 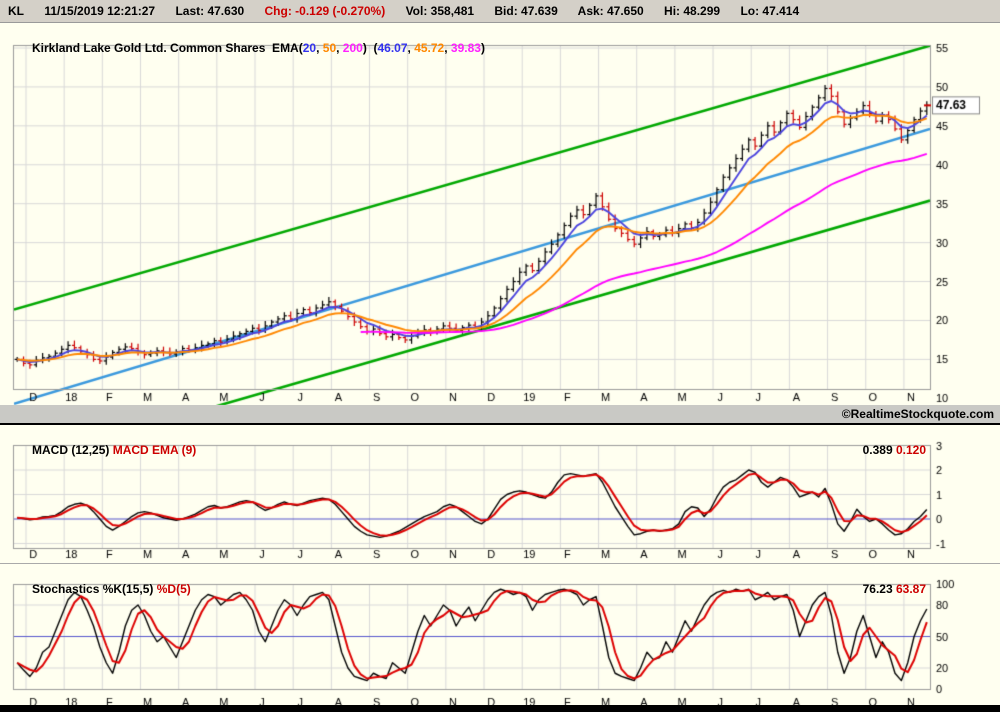 I want to click on ema50-value: 45.72, so click(x=429, y=48).